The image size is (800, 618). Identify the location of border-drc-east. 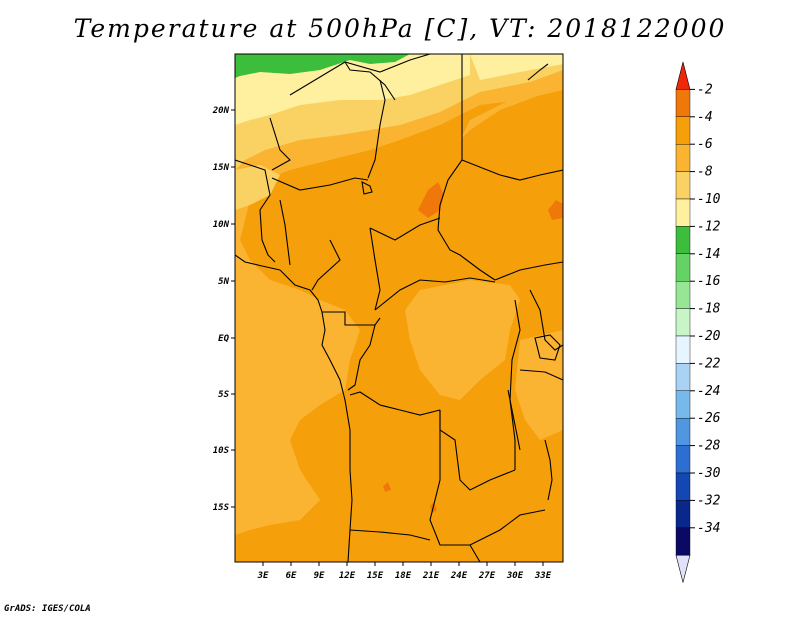
(515, 384).